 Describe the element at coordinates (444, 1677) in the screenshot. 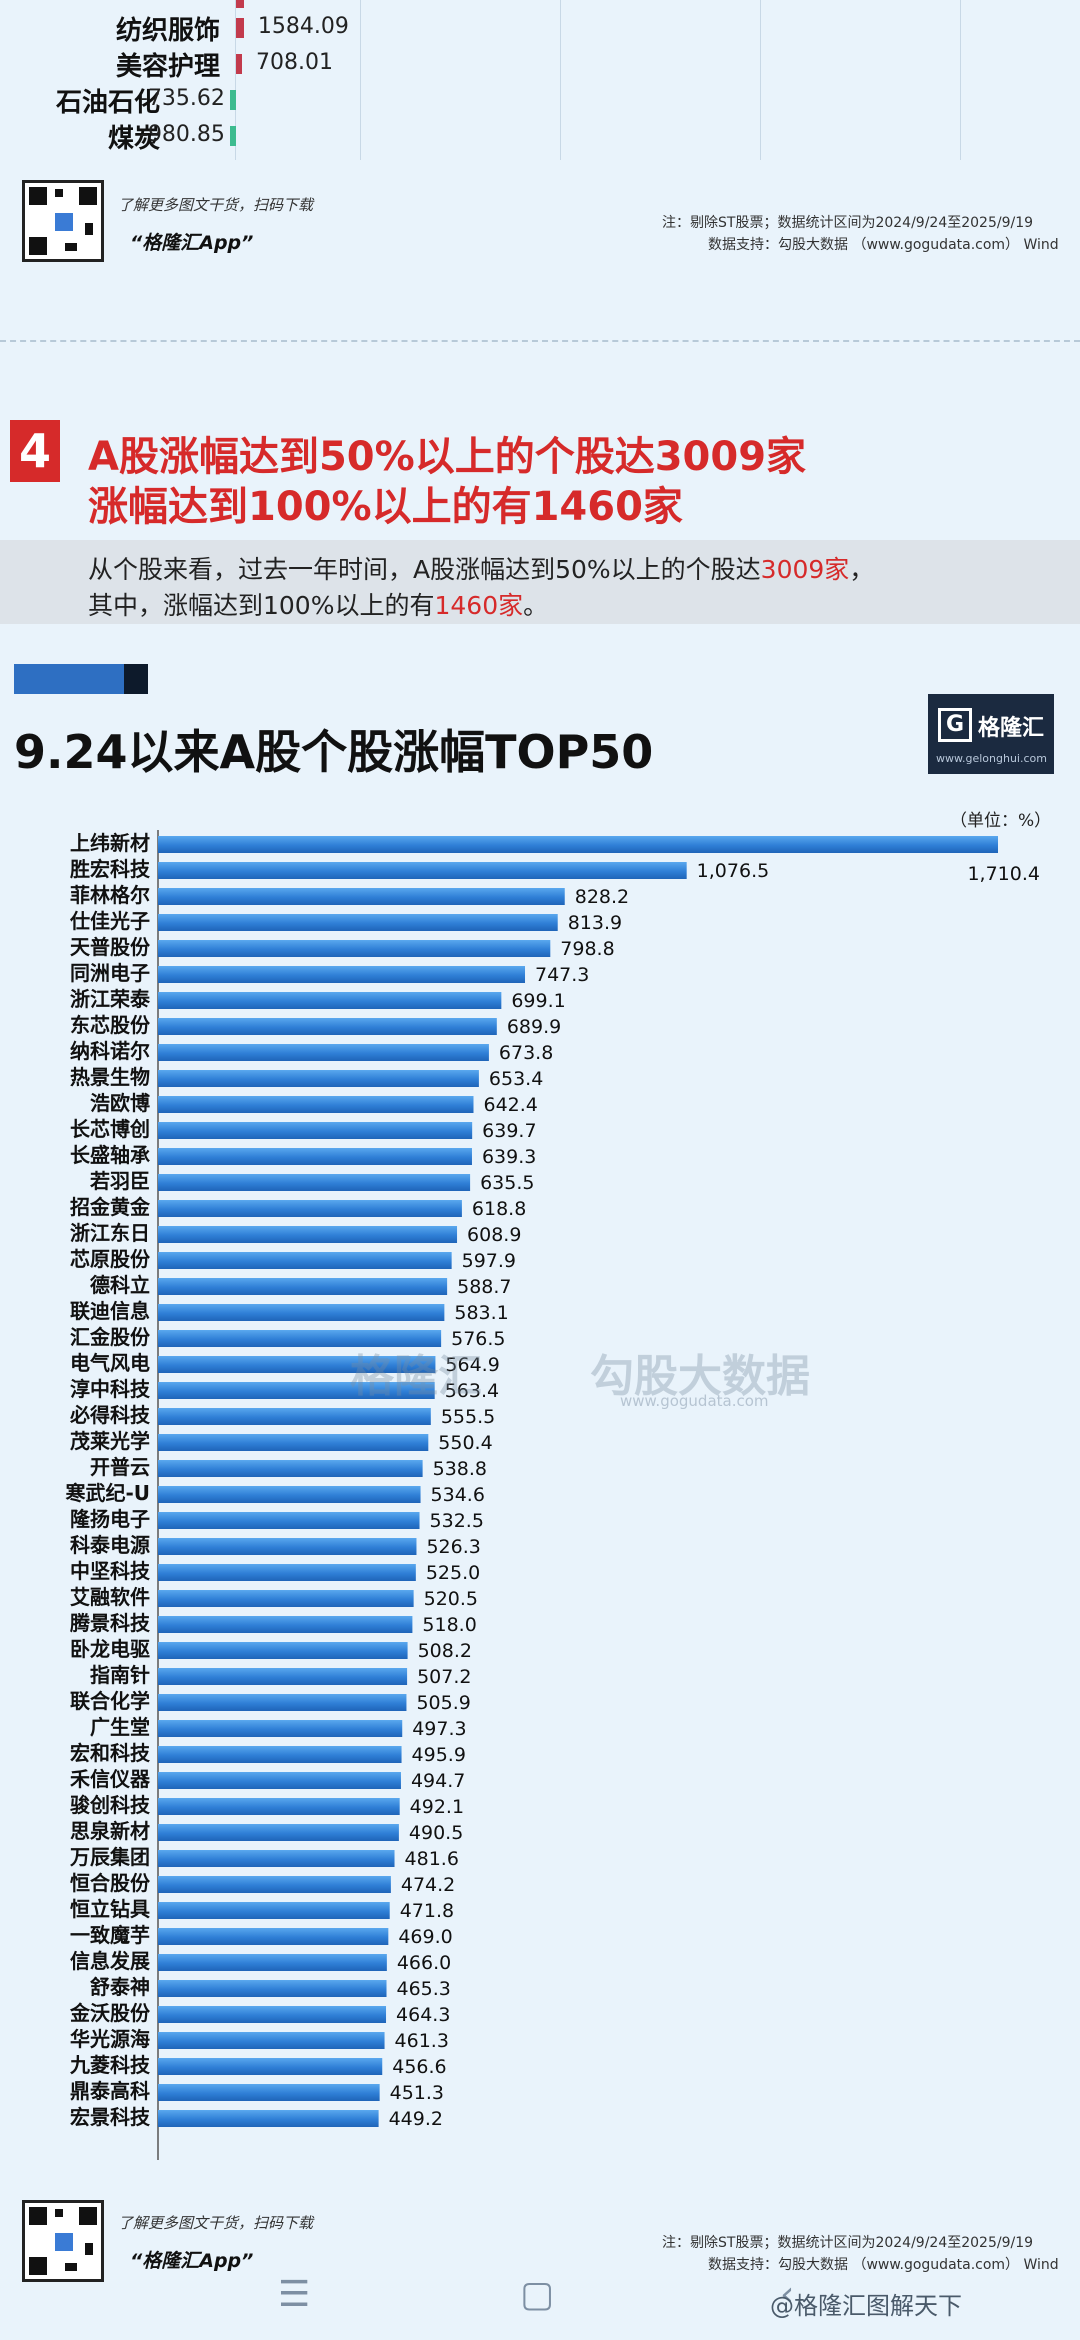

I see `value-label: 507.2` at that location.